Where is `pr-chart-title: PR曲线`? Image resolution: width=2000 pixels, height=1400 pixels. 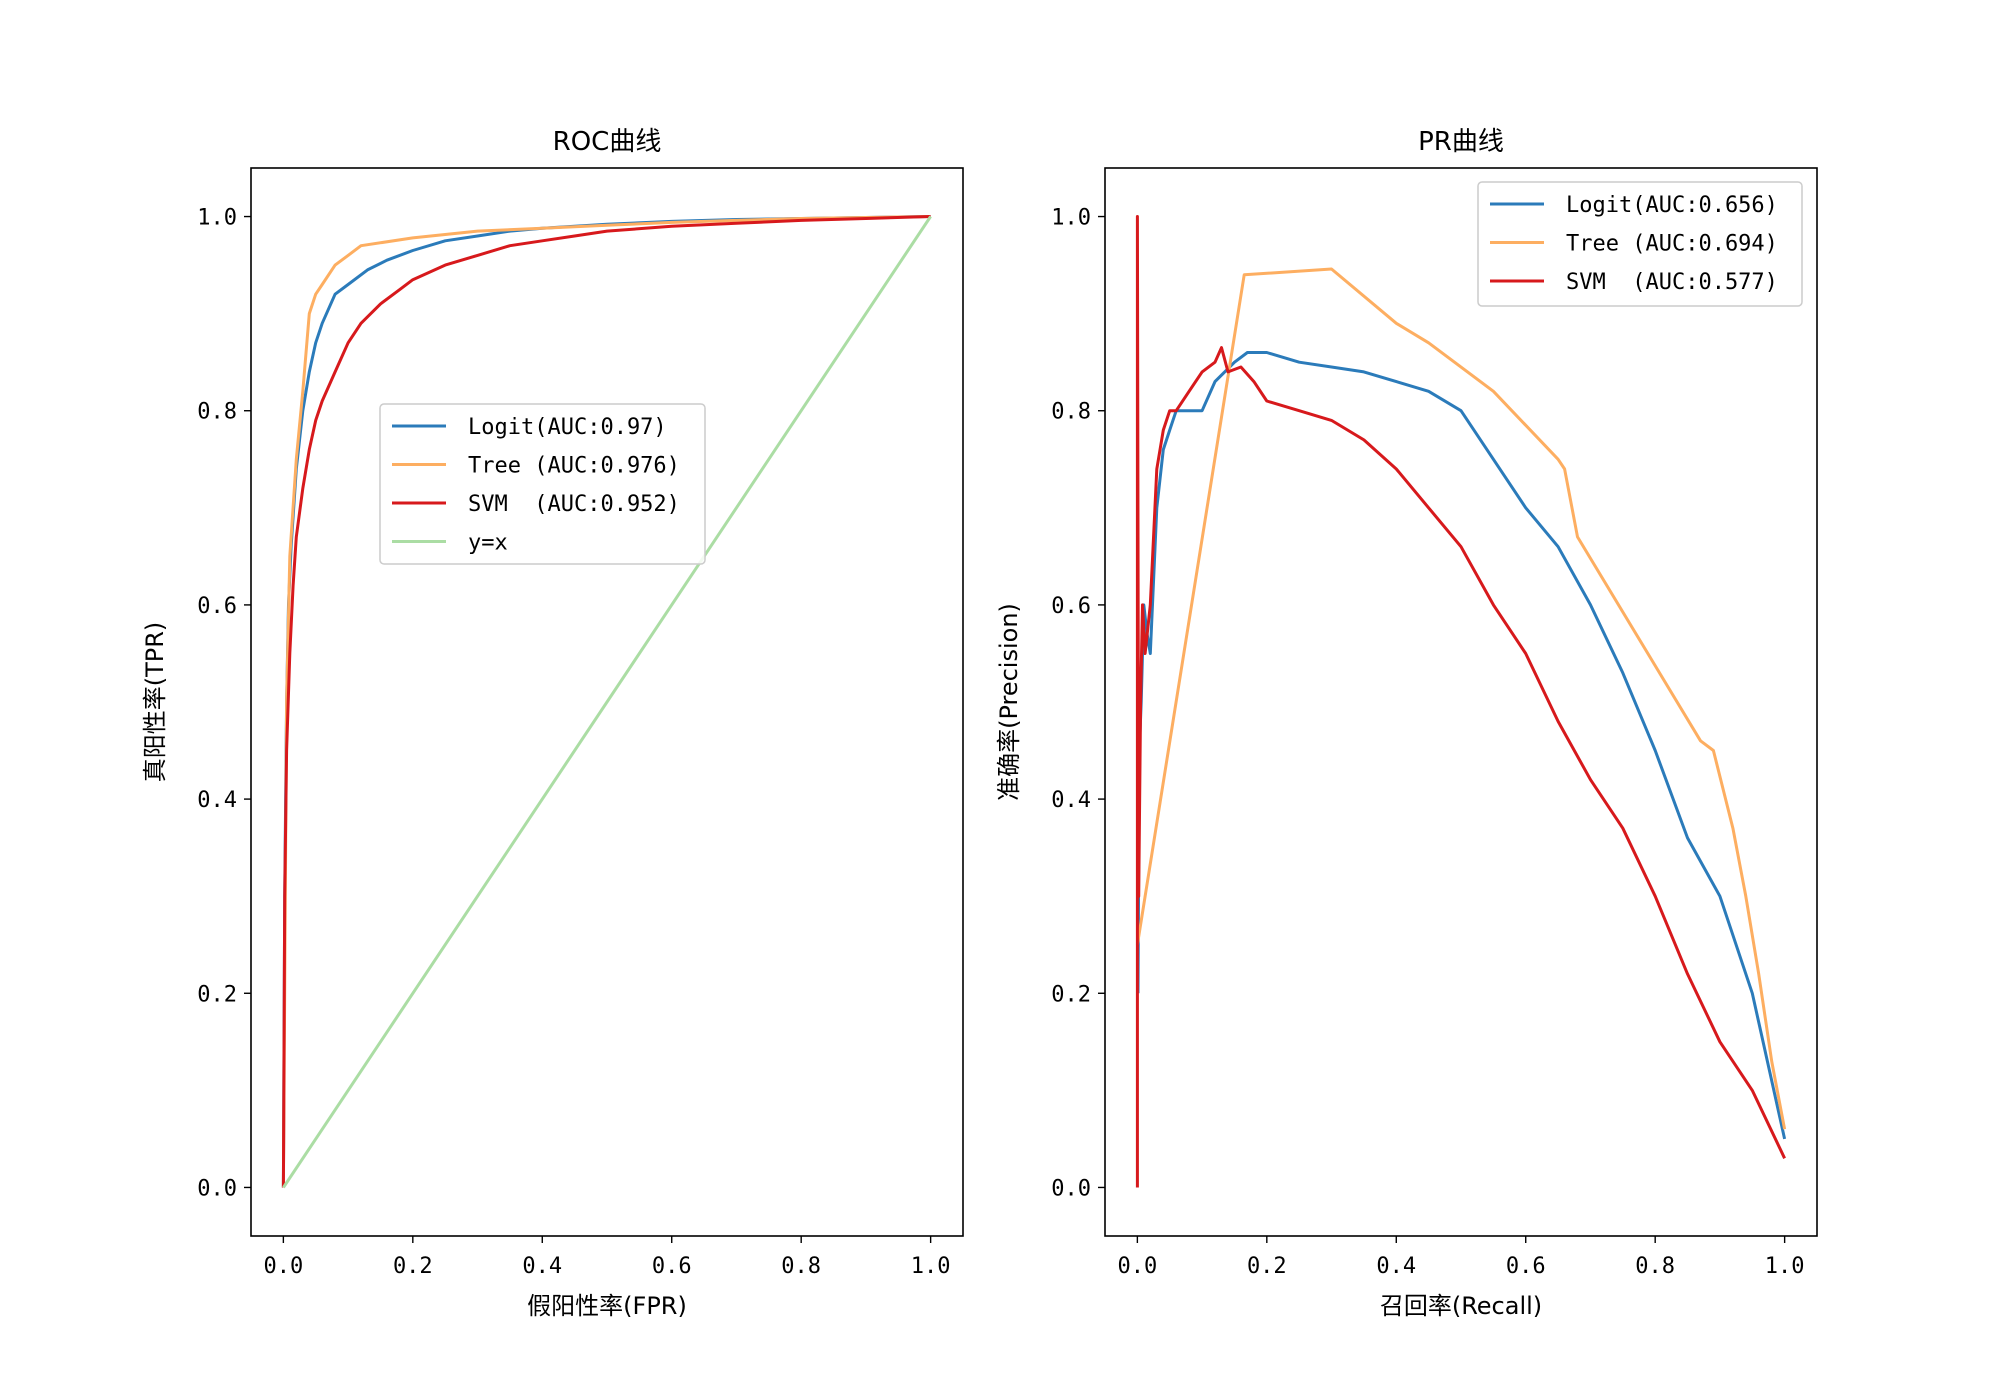
pr-chart-title: PR曲线 is located at coordinates (1461, 142).